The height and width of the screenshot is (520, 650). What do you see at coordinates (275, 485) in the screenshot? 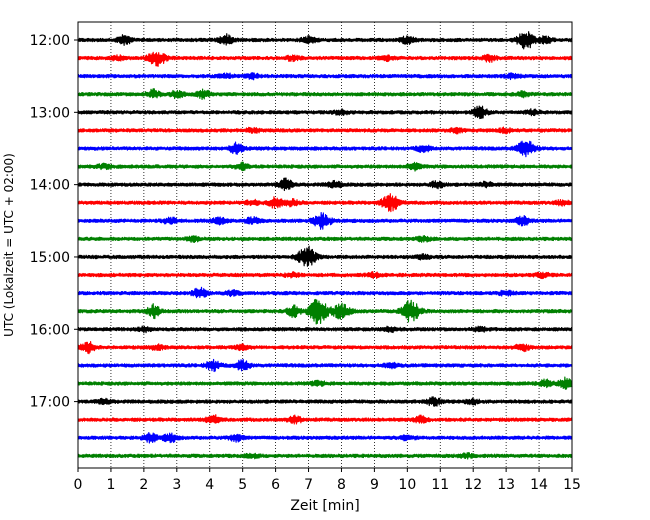
I see `x-tick-label: 6` at bounding box center [275, 485].